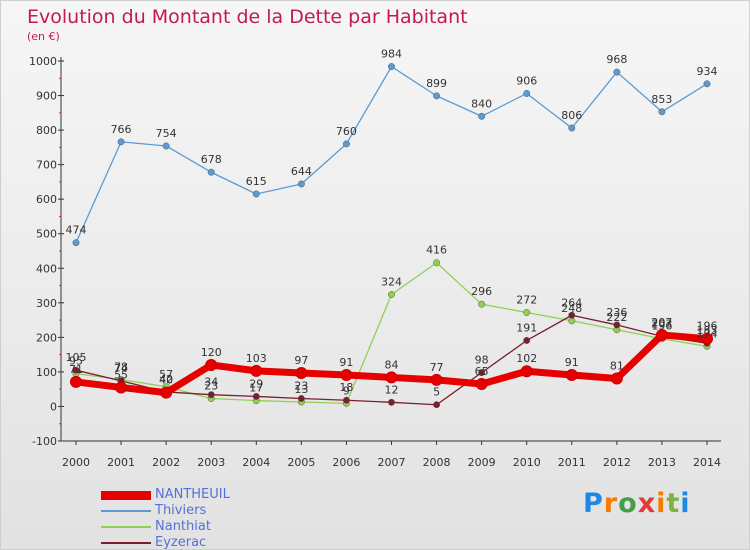  What do you see at coordinates (256, 181) in the screenshot?
I see `data-label-thiviers: 615` at bounding box center [256, 181].